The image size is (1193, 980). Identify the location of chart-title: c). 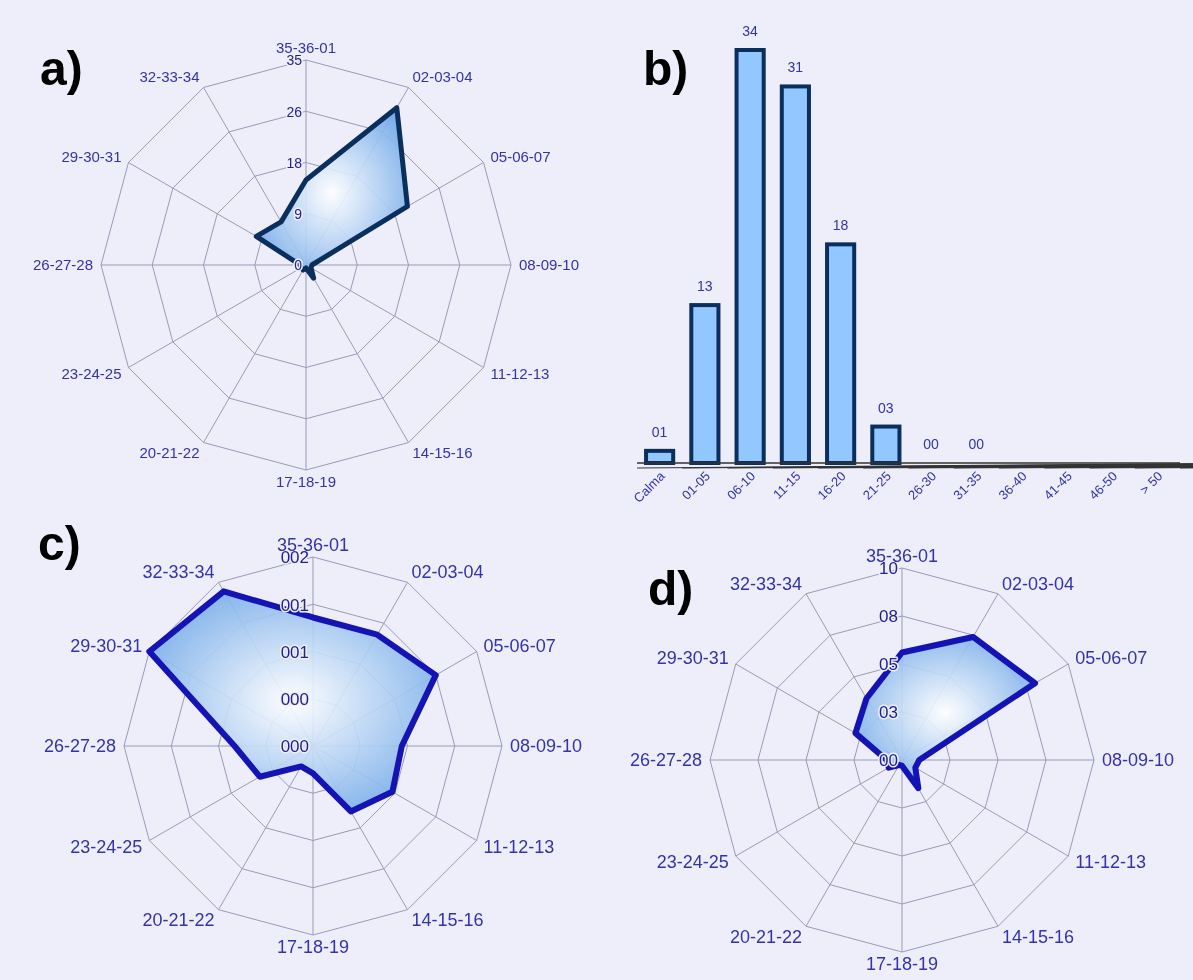
(59, 543).